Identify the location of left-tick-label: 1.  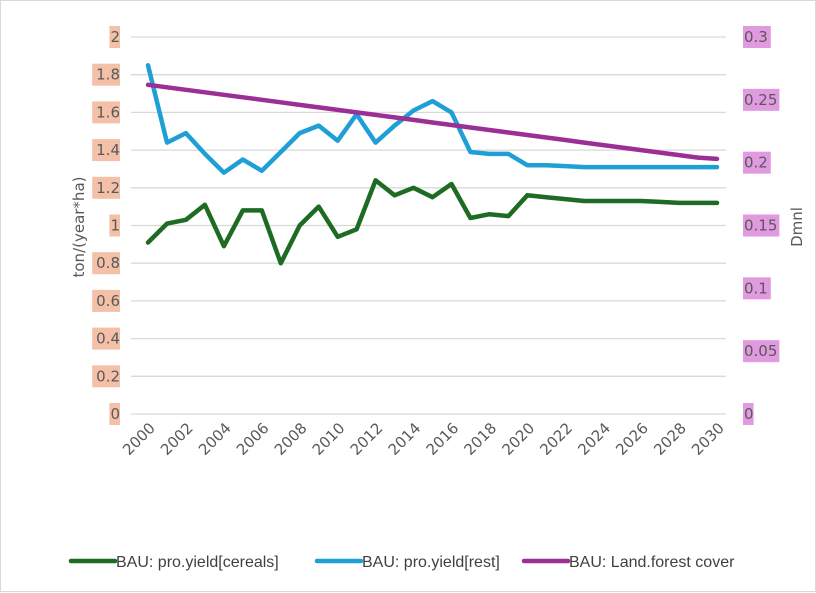
(115, 226).